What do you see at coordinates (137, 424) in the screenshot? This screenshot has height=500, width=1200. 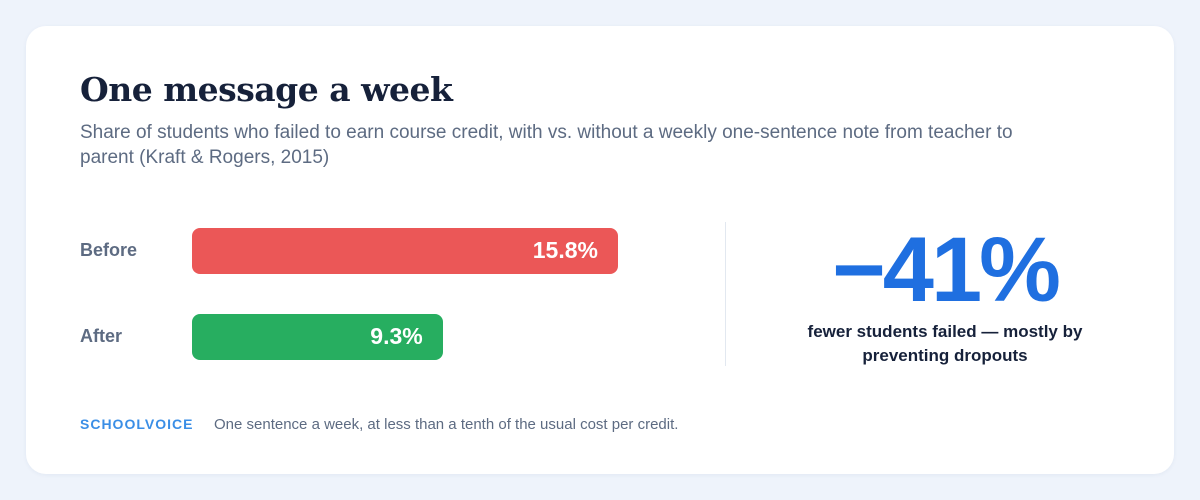 I see `brand: SCHOOLVOICE` at bounding box center [137, 424].